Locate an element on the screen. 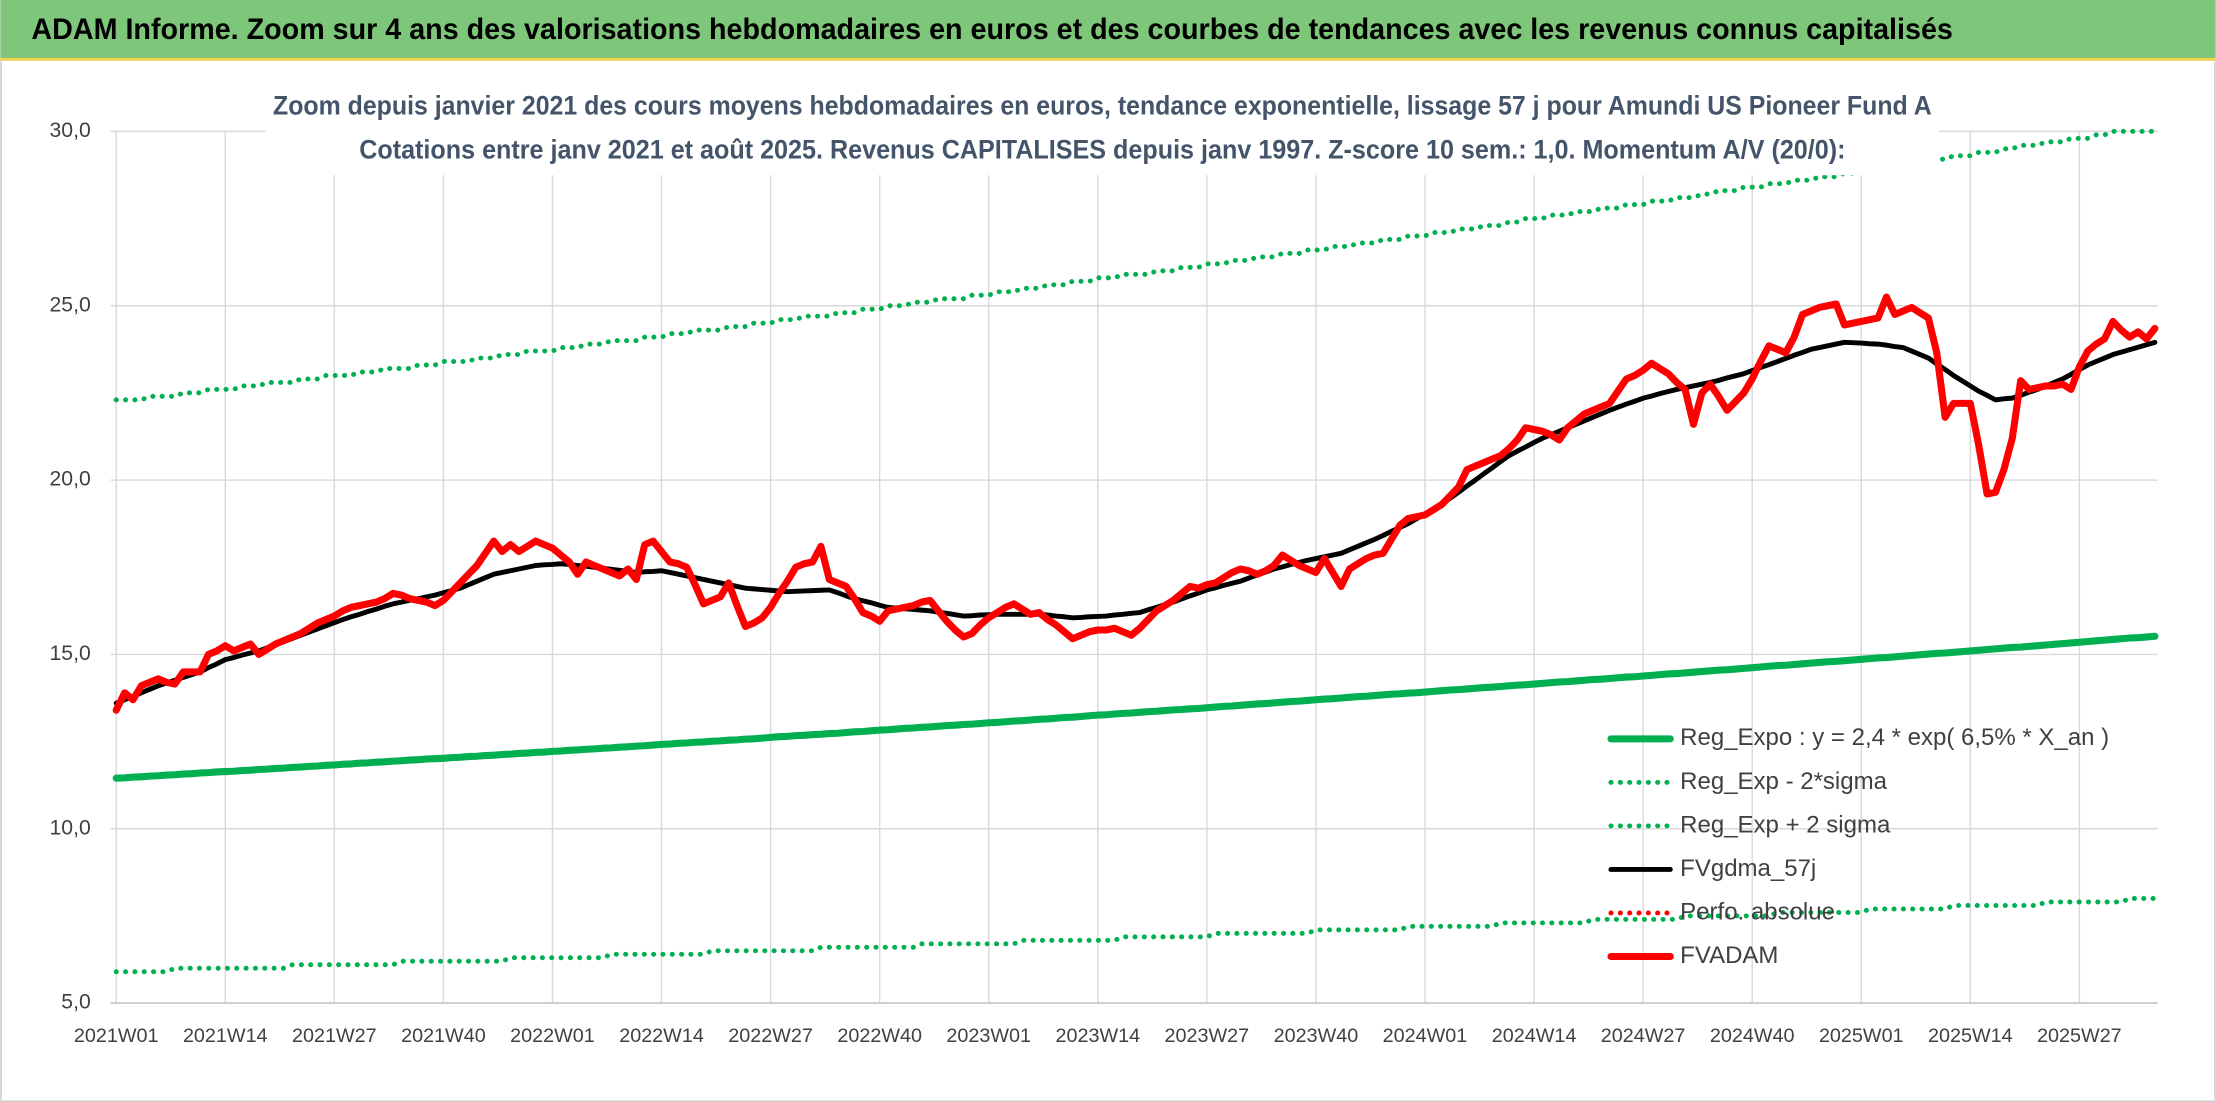  legend-label: Reg_Exp - 2*sigma is located at coordinates (1783, 781).